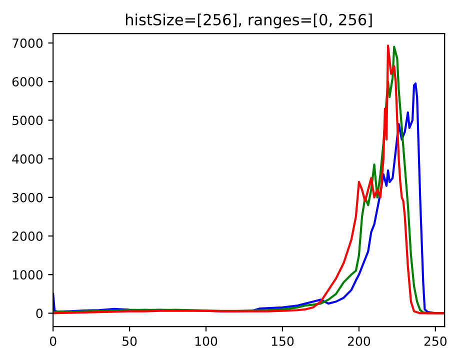 This screenshot has width=474, height=353. I want to click on x-tick-label: 50, so click(129, 341).